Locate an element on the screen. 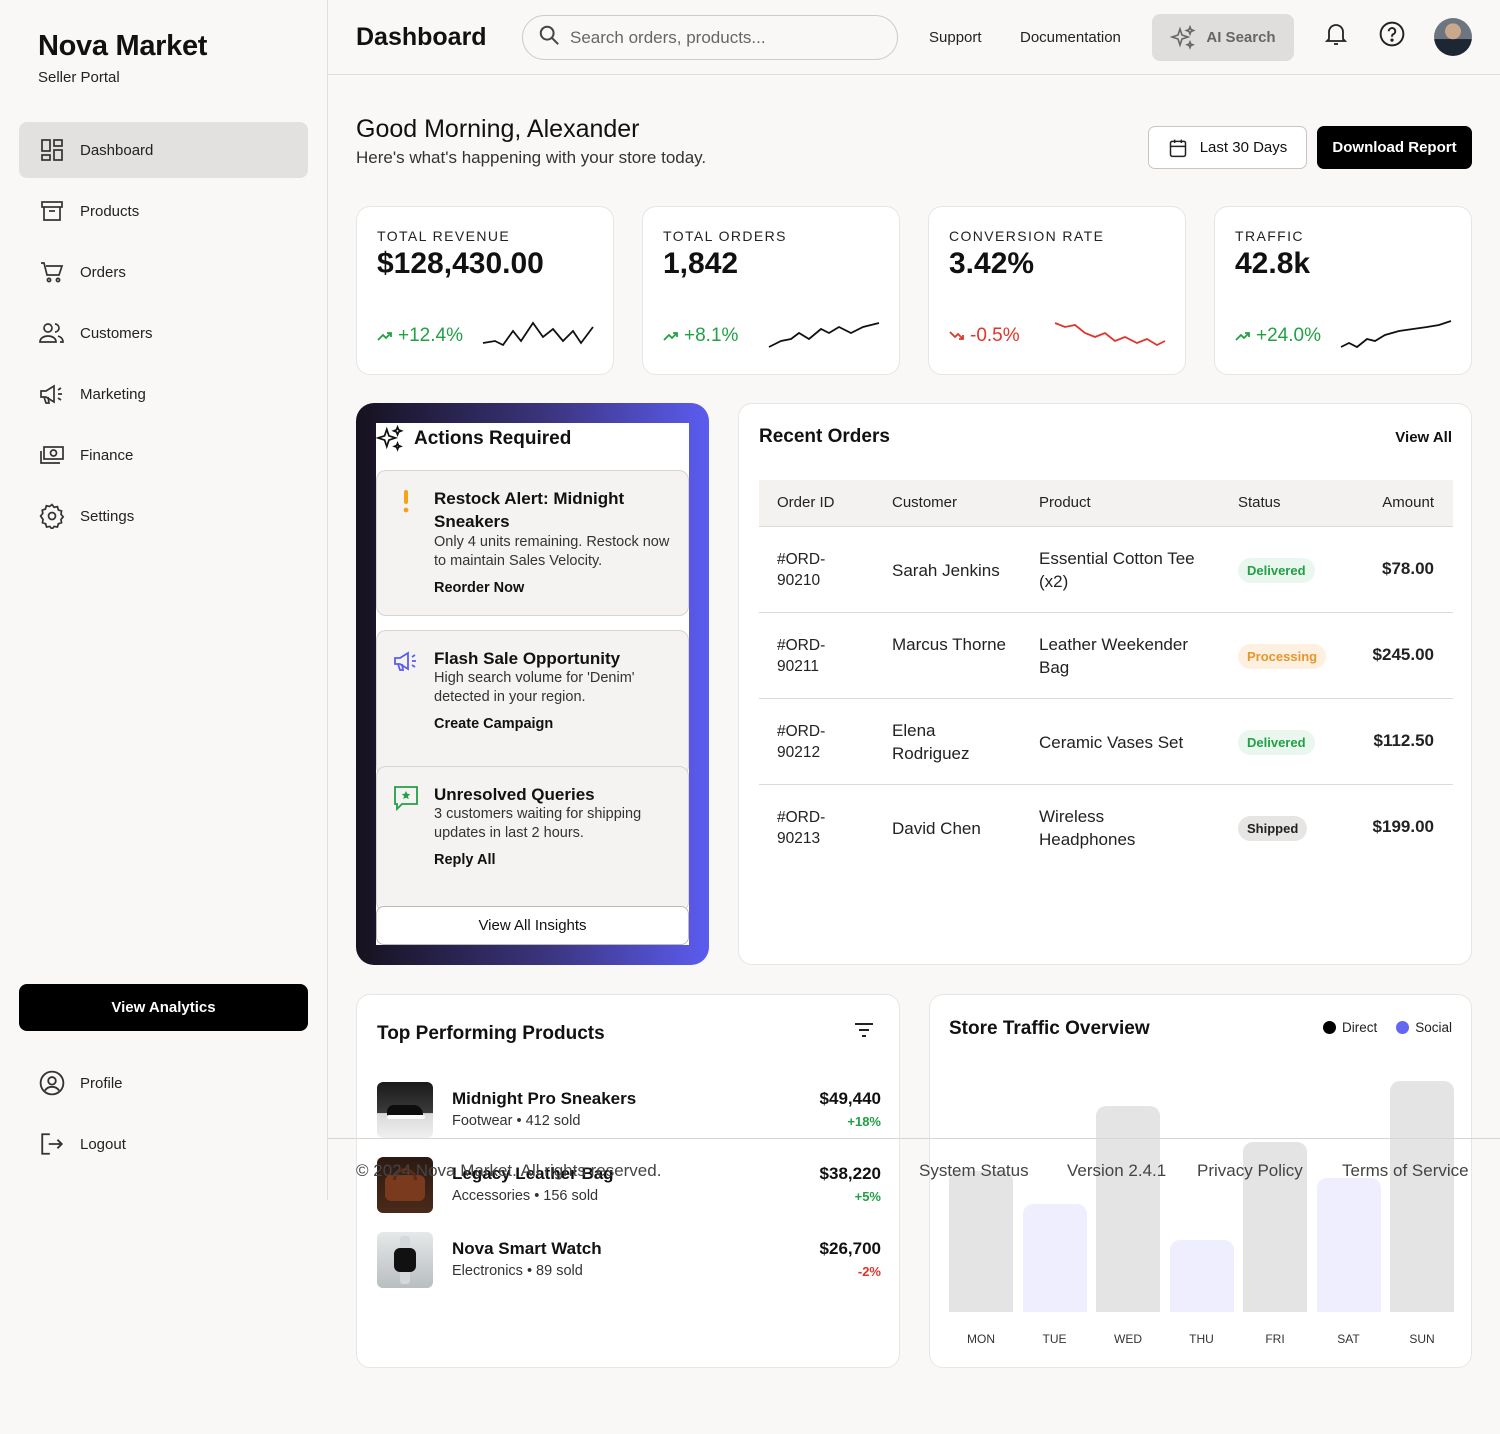  footer-copyright: © 2024 Nova Market. All rights reserved. is located at coordinates (509, 1170).